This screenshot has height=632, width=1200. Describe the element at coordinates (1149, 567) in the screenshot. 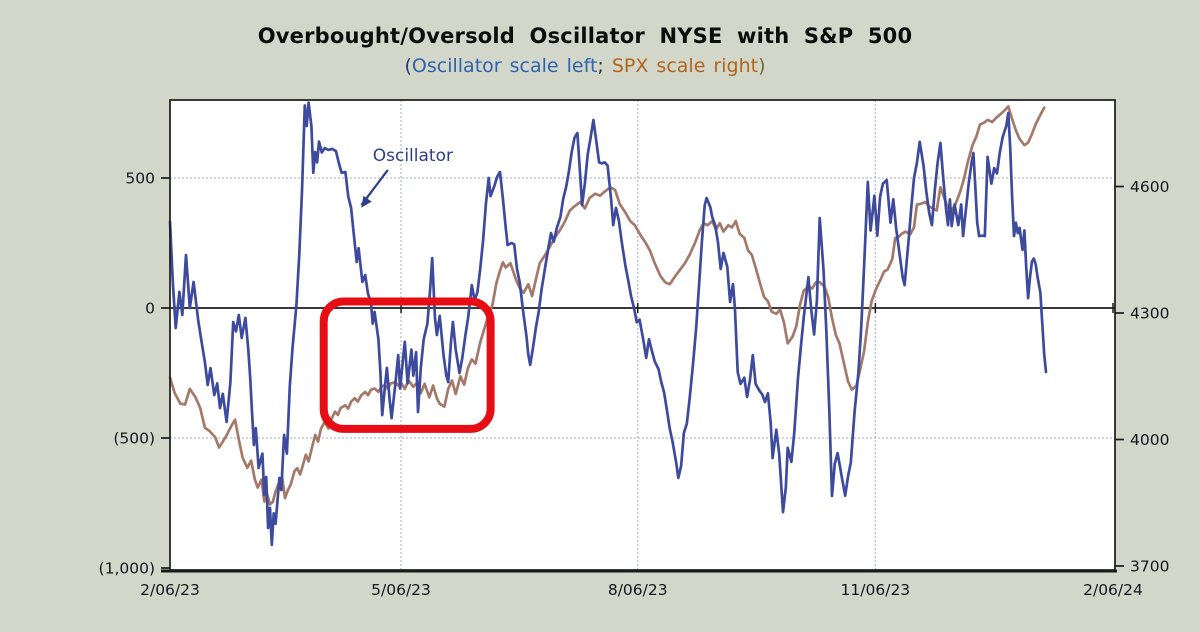

I see `right-axis-tick-label: 3700` at that location.